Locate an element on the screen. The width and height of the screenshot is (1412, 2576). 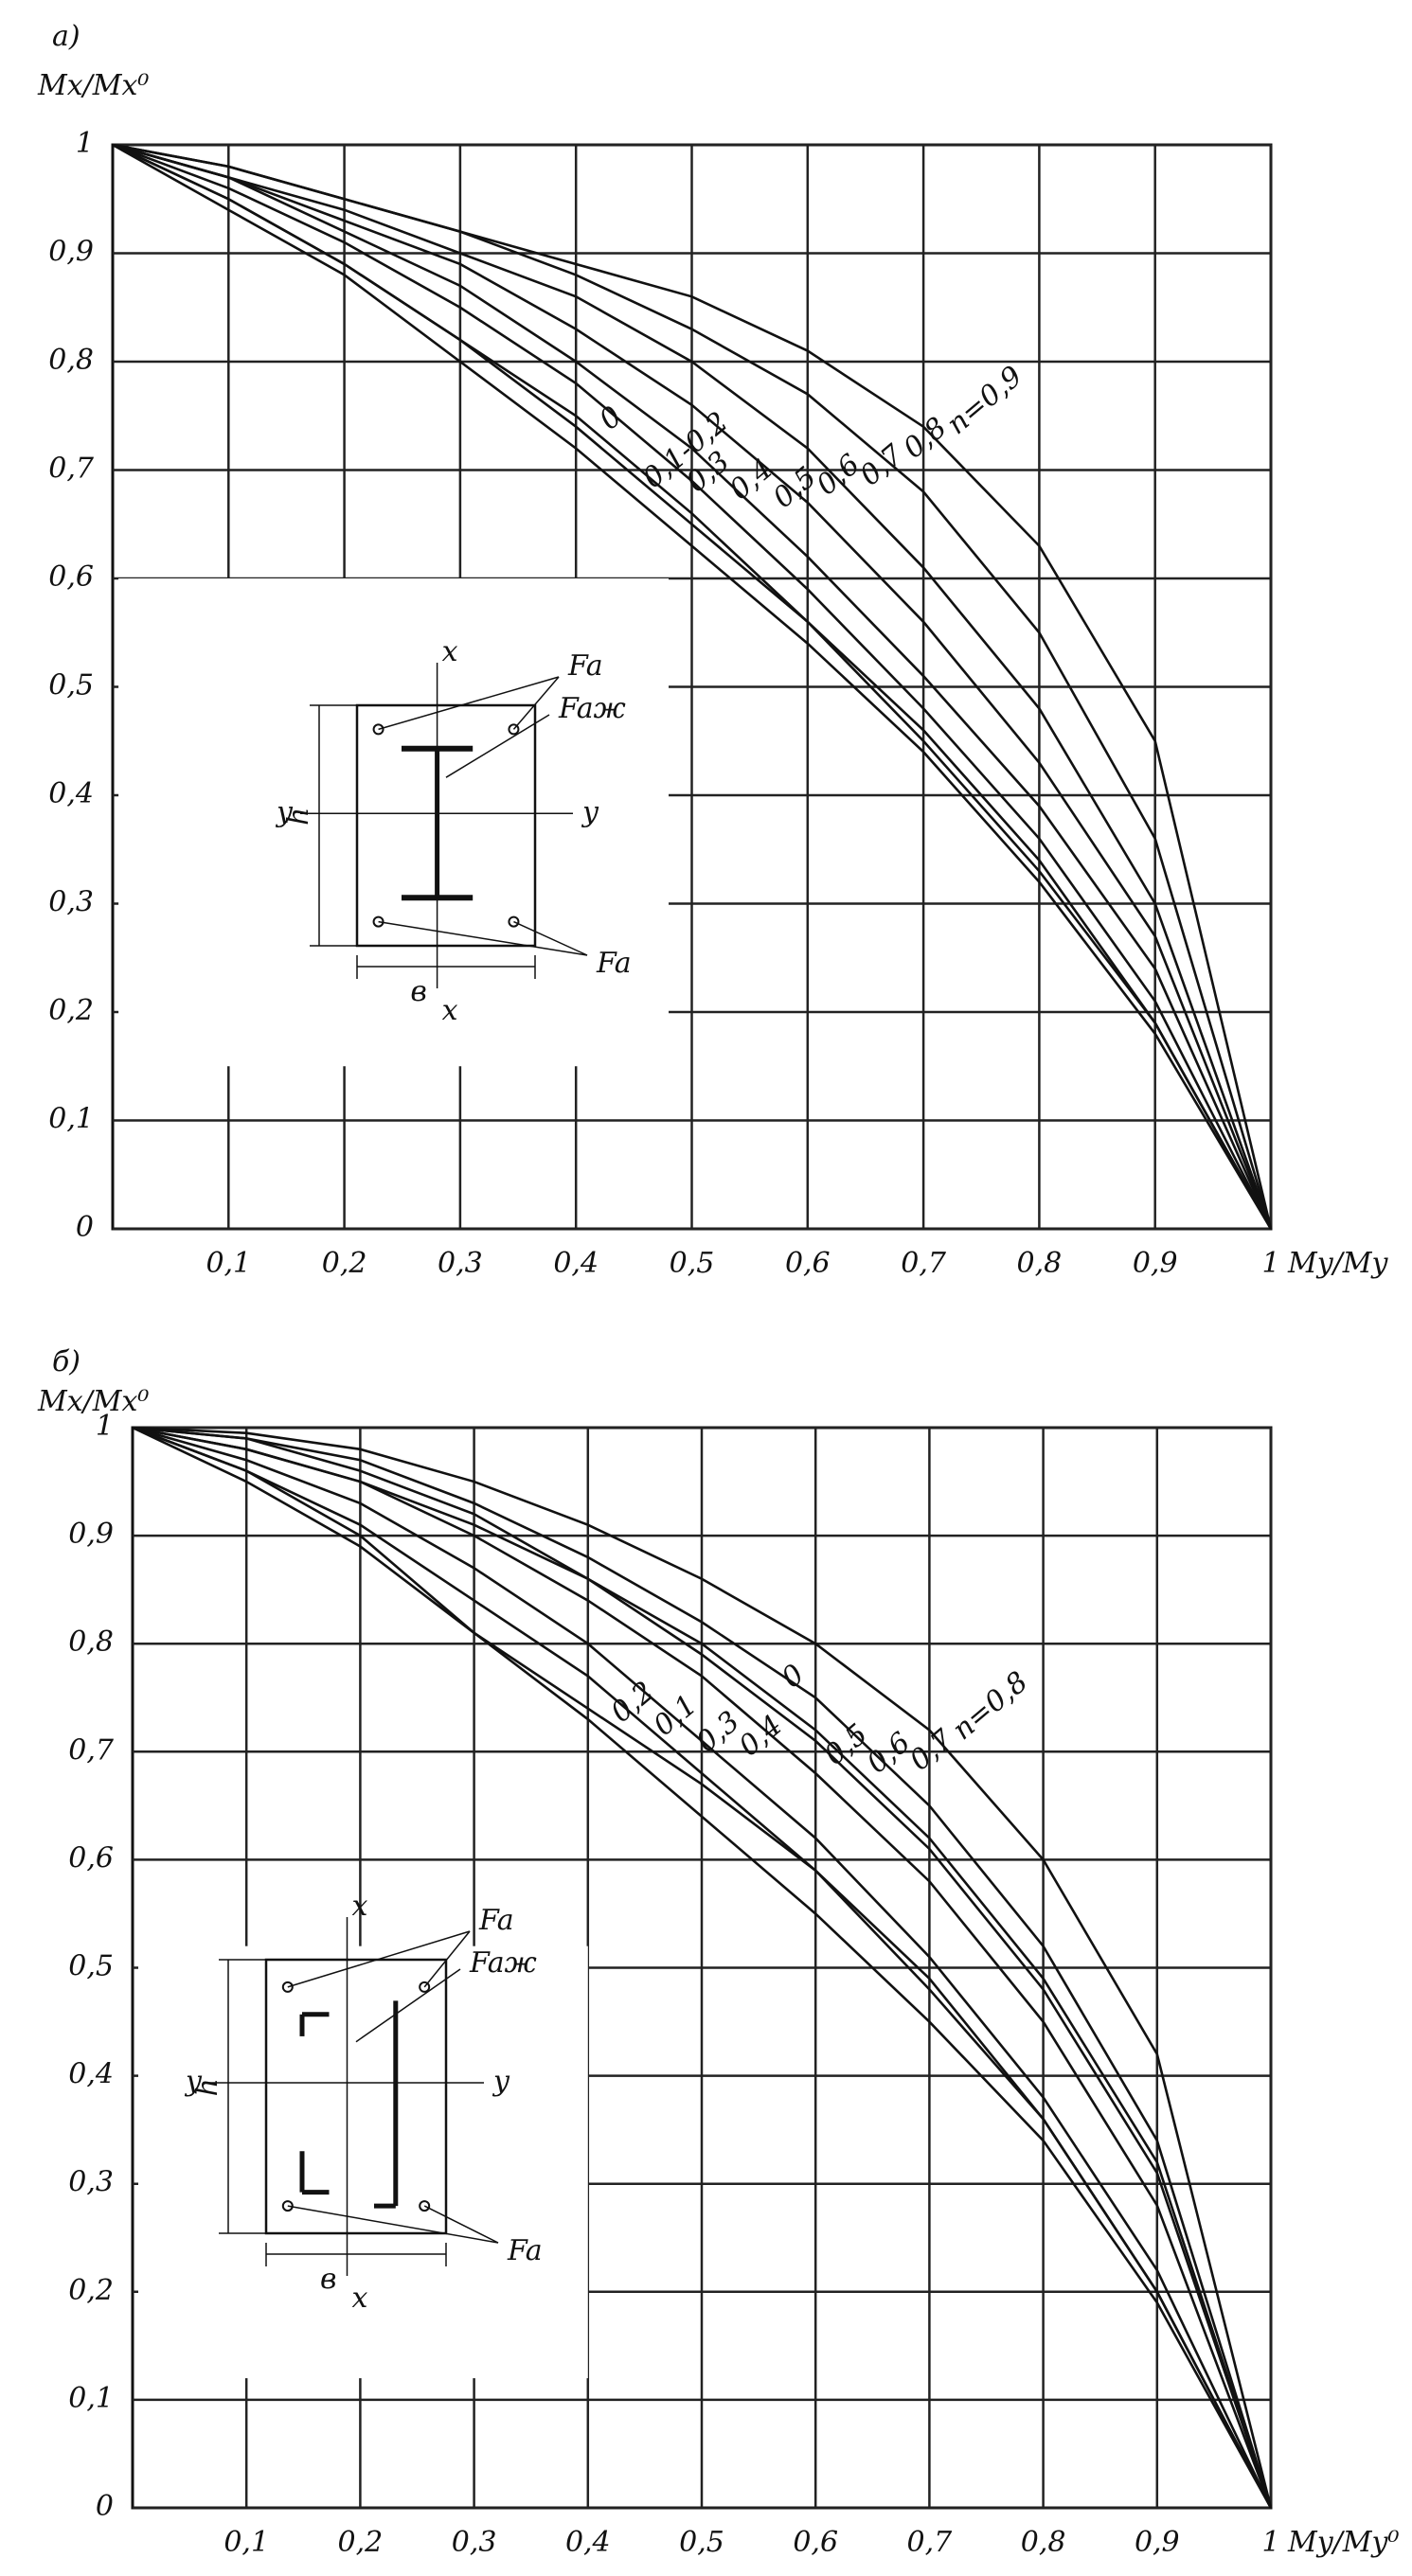
y-tick-label: 0,1 is located at coordinates (91, 2399).